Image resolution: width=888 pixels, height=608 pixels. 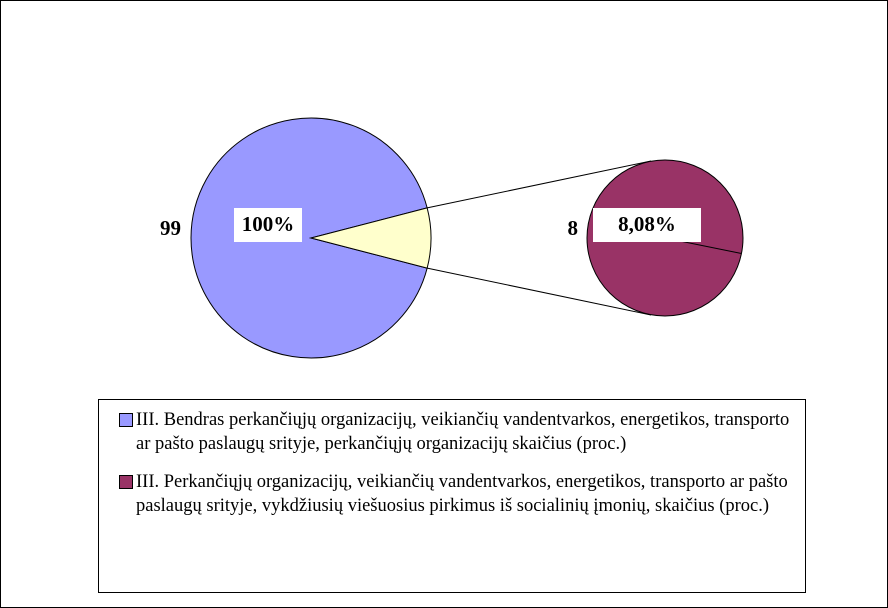 What do you see at coordinates (170, 228) in the screenshot?
I see `count-label: 99` at bounding box center [170, 228].